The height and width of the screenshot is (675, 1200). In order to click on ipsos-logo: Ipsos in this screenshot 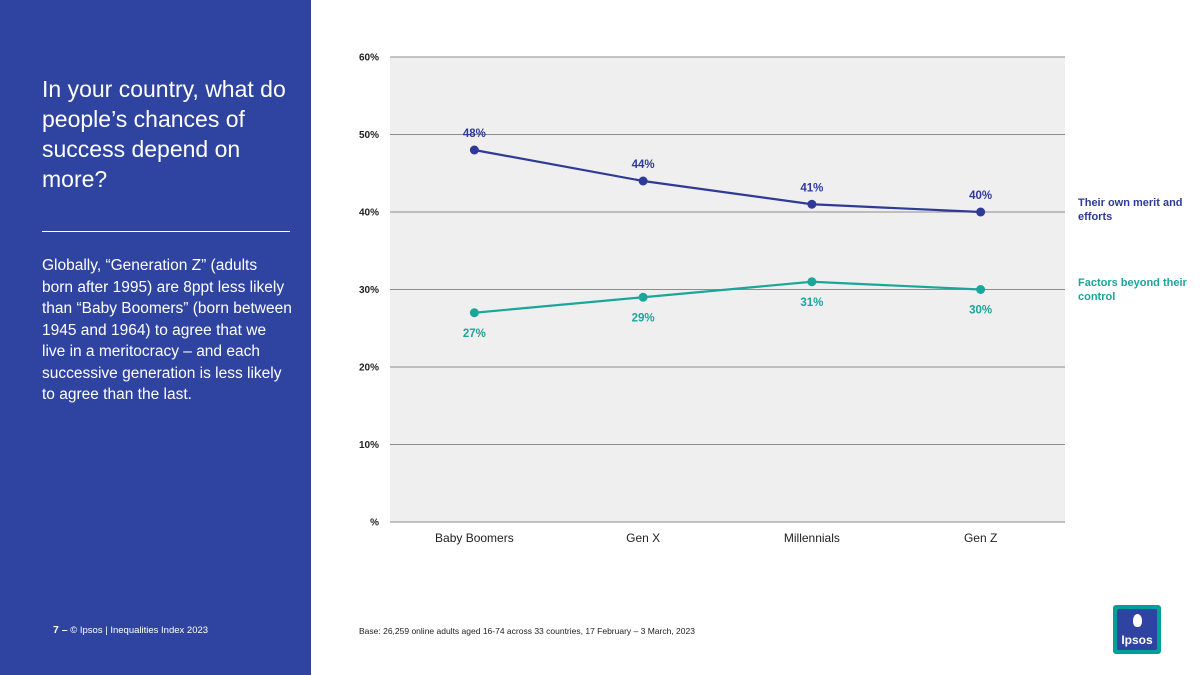, I will do `click(1137, 629)`.